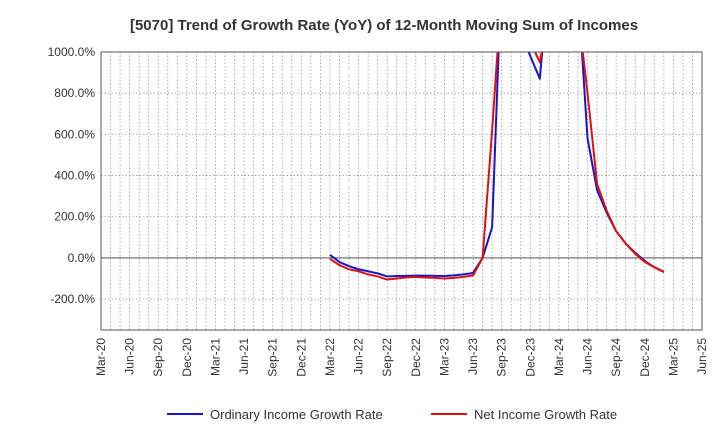 The width and height of the screenshot is (720, 445). I want to click on y-tick-label: 0.0%, so click(82, 258).